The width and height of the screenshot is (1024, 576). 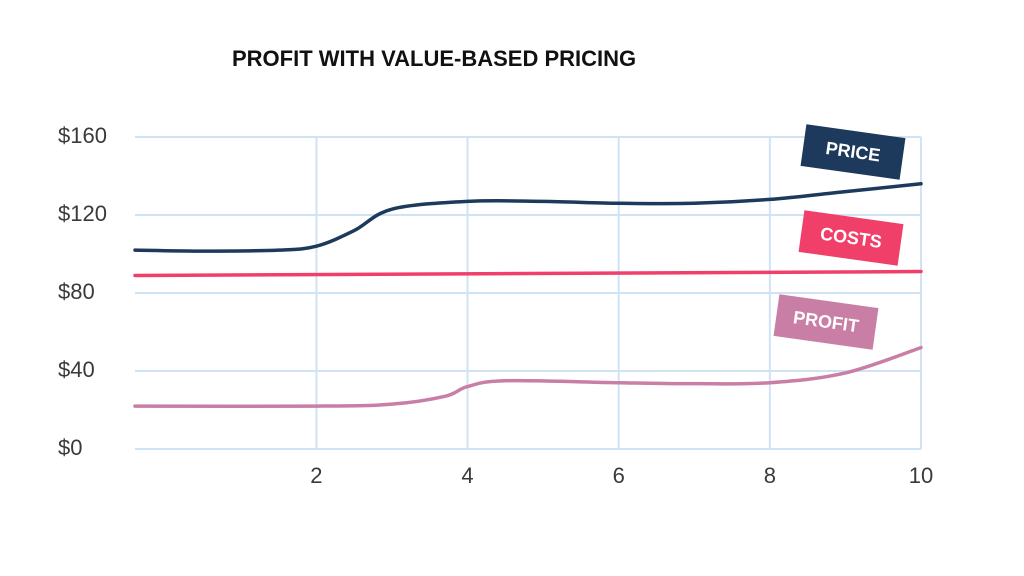 I want to click on series-badge: PRICE, so click(x=853, y=152).